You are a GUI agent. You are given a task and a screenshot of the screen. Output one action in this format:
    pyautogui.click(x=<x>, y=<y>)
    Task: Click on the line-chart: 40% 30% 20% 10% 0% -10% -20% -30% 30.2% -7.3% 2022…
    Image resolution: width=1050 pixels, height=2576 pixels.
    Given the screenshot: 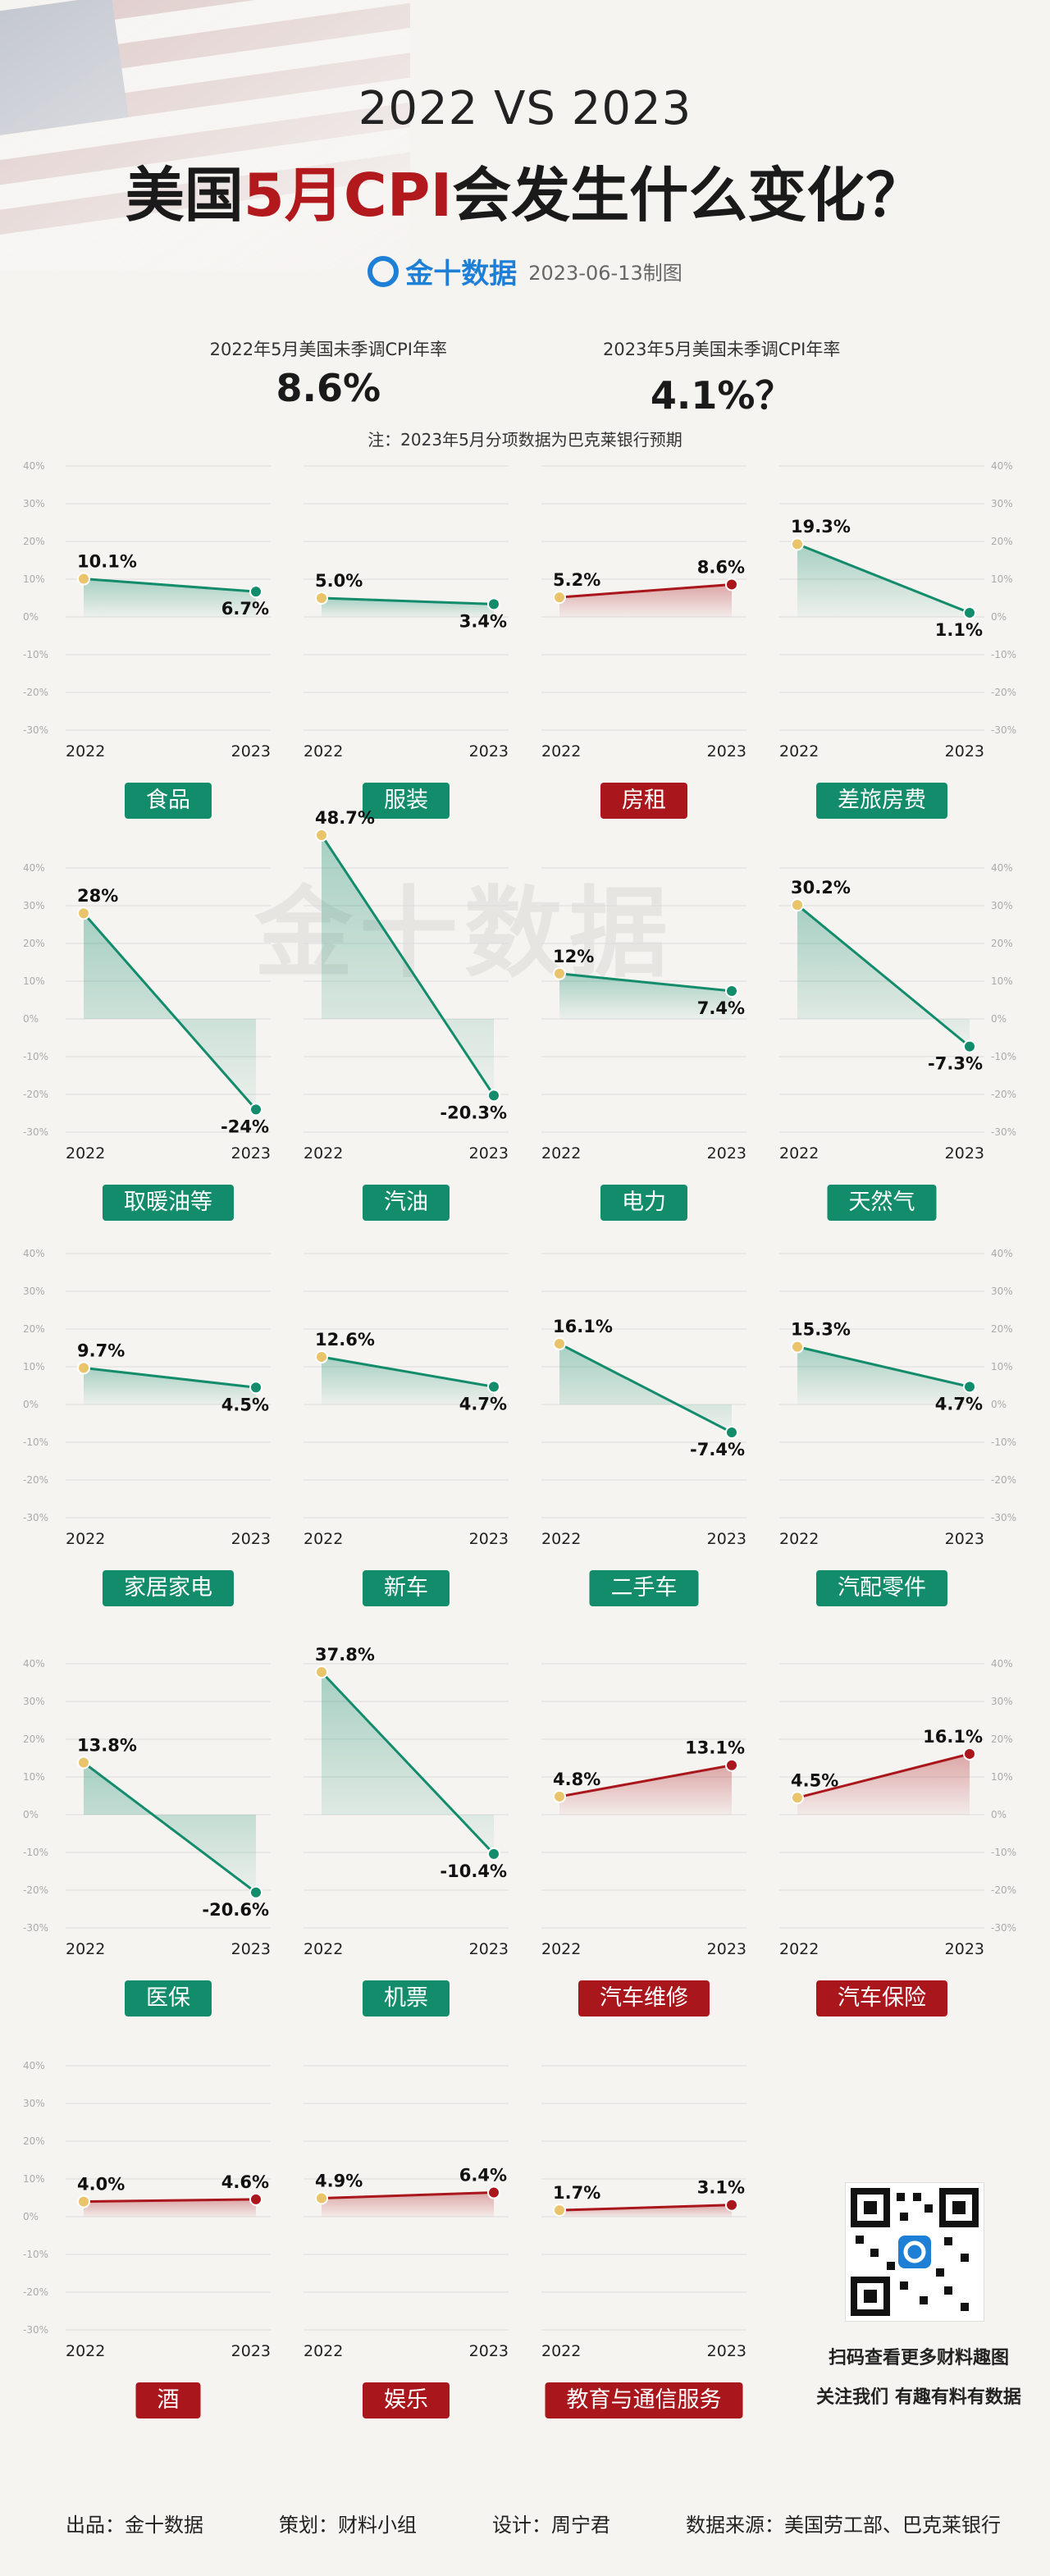 What is the action you would take?
    pyautogui.click(x=898, y=1012)
    